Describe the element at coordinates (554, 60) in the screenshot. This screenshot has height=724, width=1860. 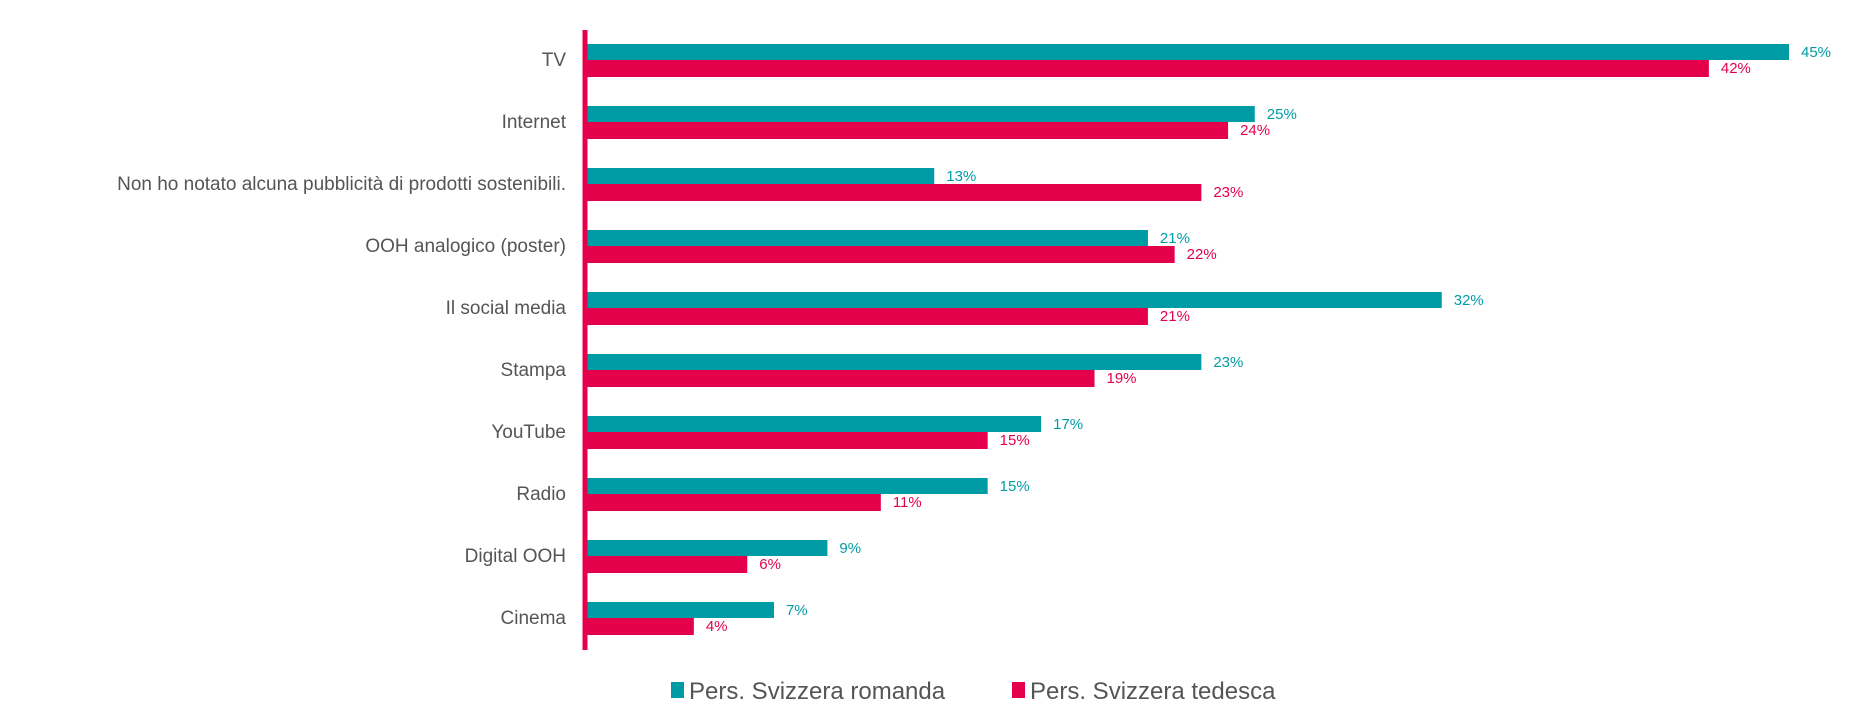
I see `category-label: TV` at that location.